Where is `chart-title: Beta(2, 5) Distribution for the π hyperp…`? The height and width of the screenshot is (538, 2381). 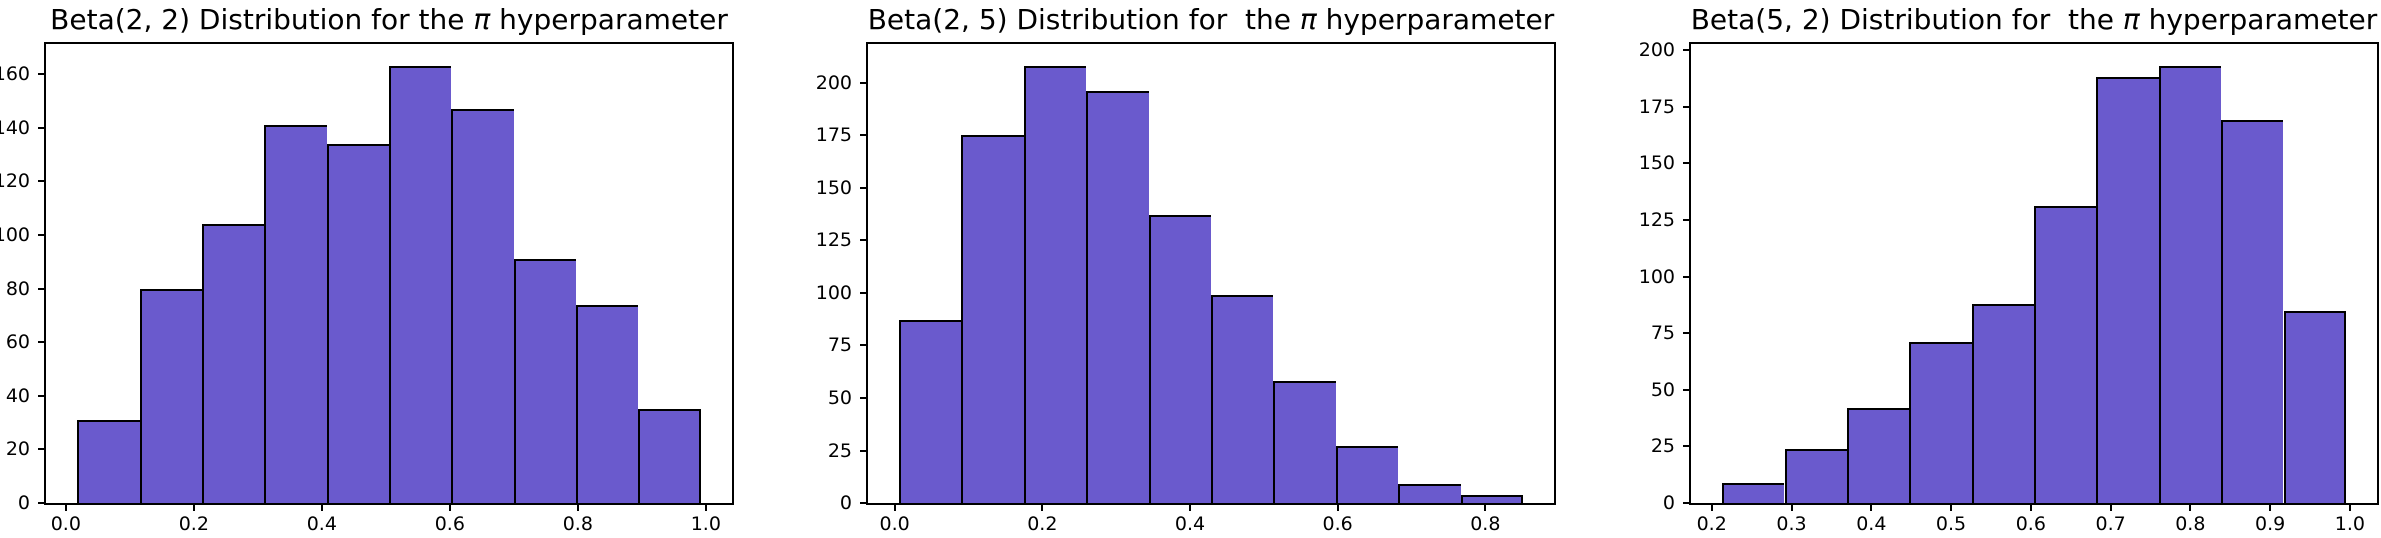 chart-title: Beta(2, 5) Distribution for the π hyperp… is located at coordinates (1211, 20).